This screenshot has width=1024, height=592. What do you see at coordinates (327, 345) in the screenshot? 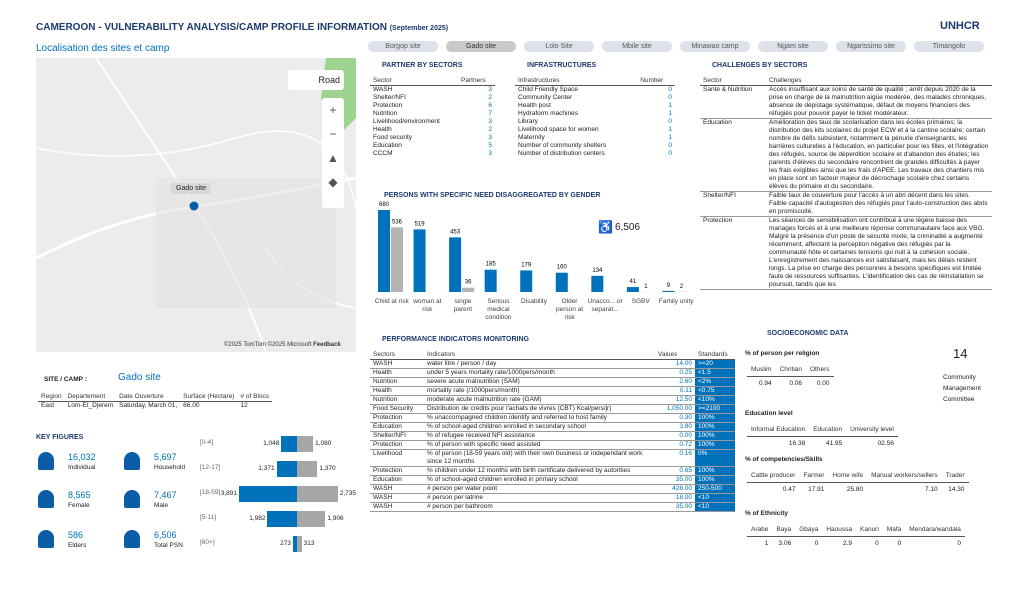
I see `feedback-link: Feedback` at bounding box center [327, 345].